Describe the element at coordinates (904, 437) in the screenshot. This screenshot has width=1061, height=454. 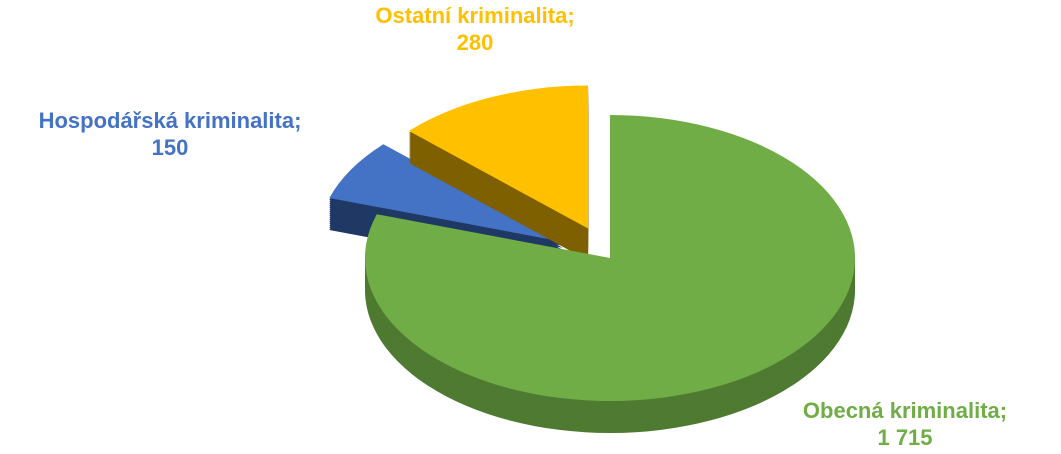
I see `value-label: 1 715` at that location.